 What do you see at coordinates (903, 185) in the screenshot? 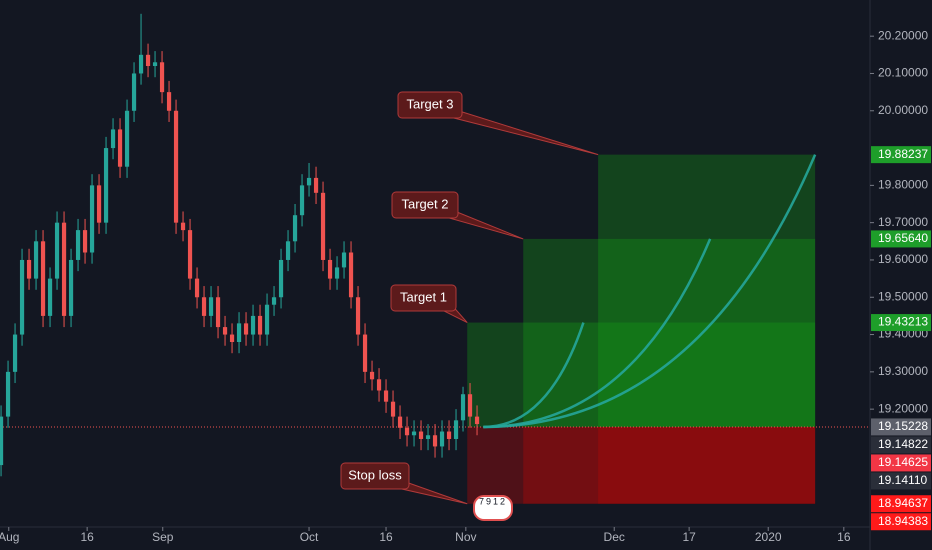
I see `y-tick-label: 19.80000` at bounding box center [903, 185].